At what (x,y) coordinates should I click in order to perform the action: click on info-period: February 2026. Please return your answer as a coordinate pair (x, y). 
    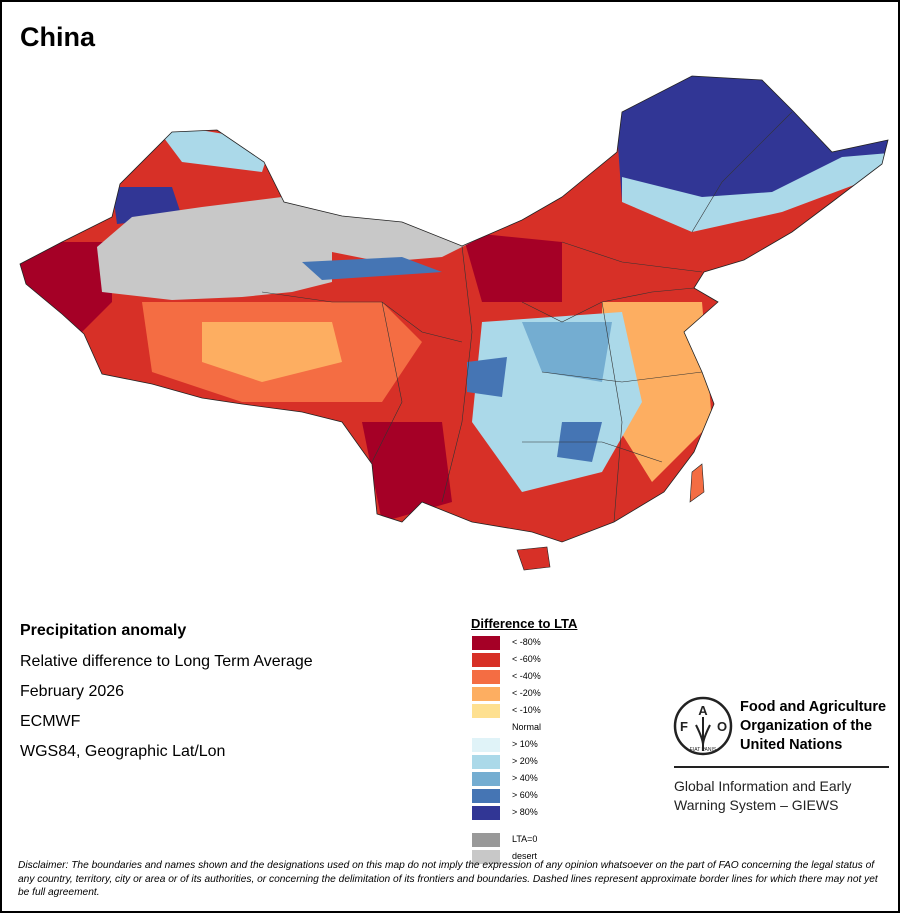
    Looking at the image, I should click on (72, 691).